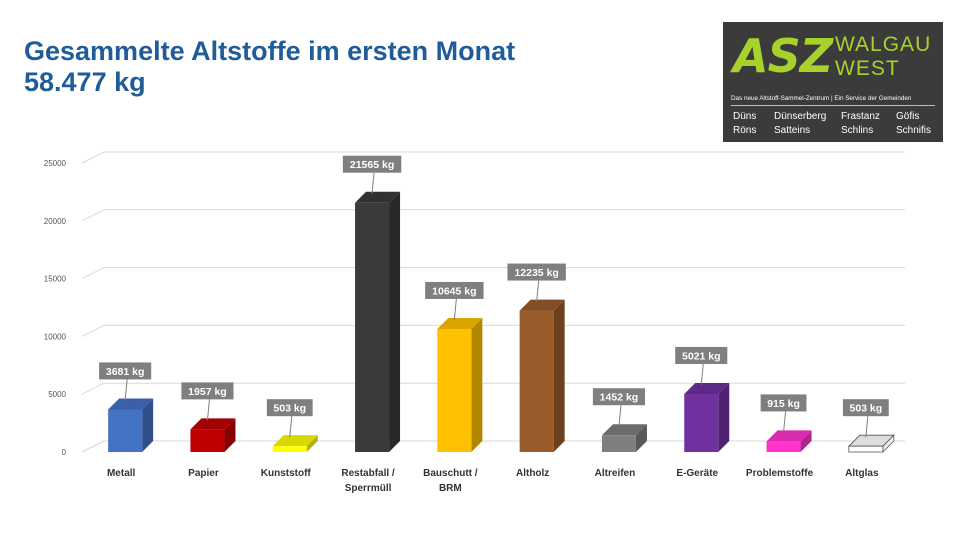 The height and width of the screenshot is (540, 960). I want to click on data-label: 3681 kg, so click(125, 381).